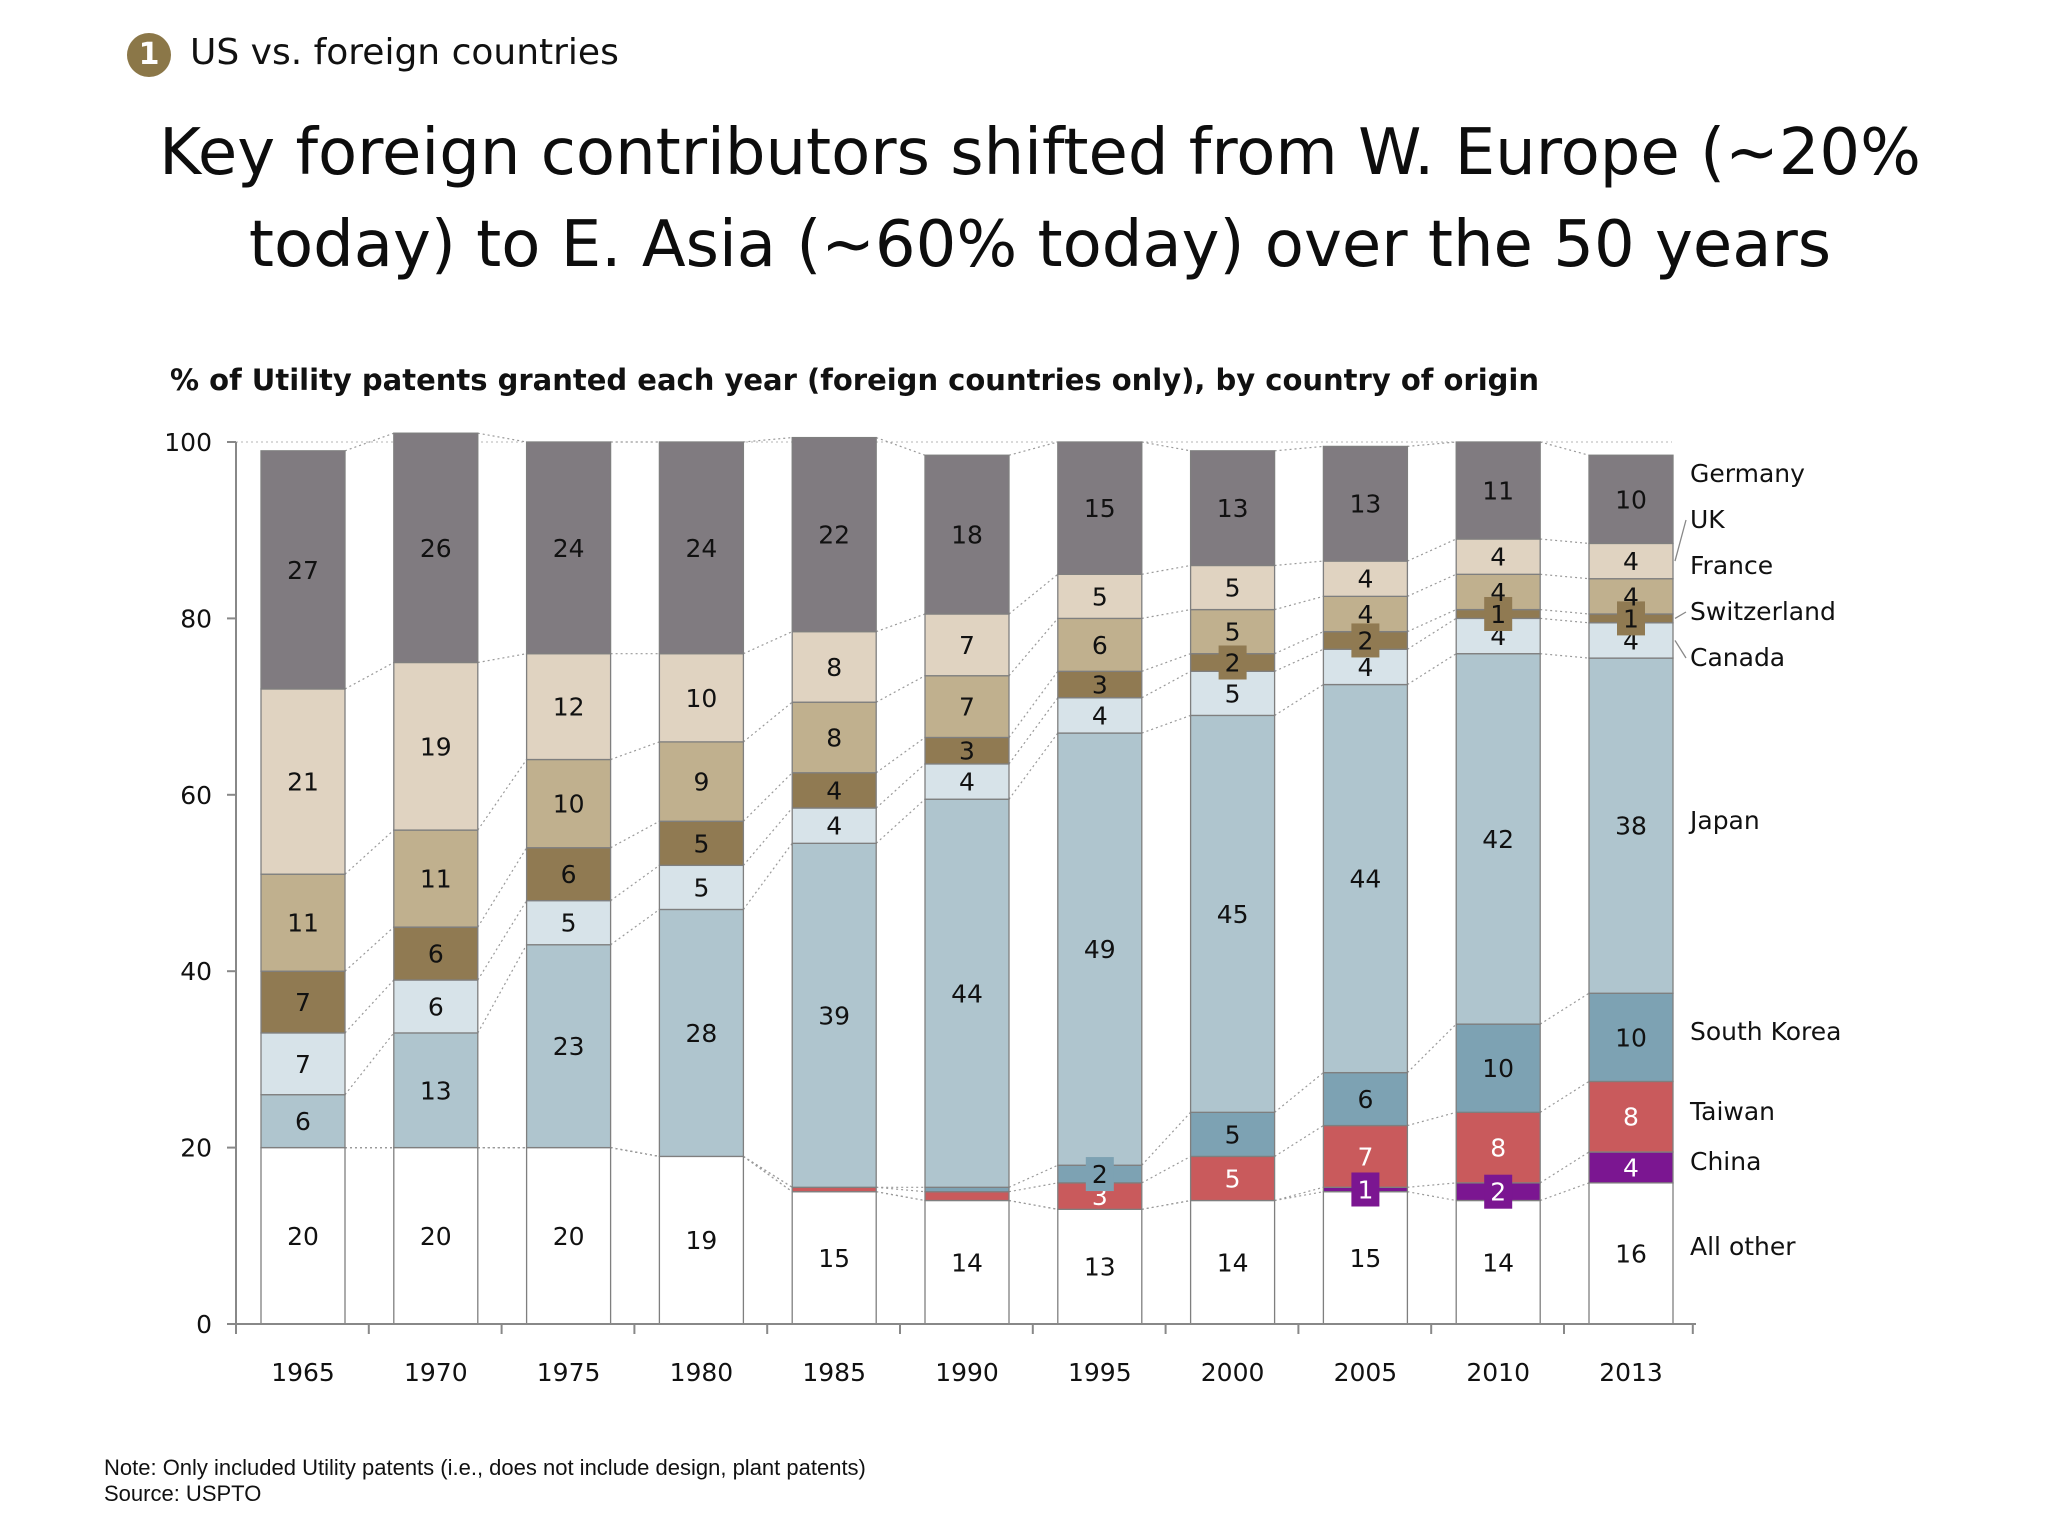 This screenshot has width=2048, height=1536. What do you see at coordinates (436, 1372) in the screenshot?
I see `x-tick-label: 1970` at bounding box center [436, 1372].